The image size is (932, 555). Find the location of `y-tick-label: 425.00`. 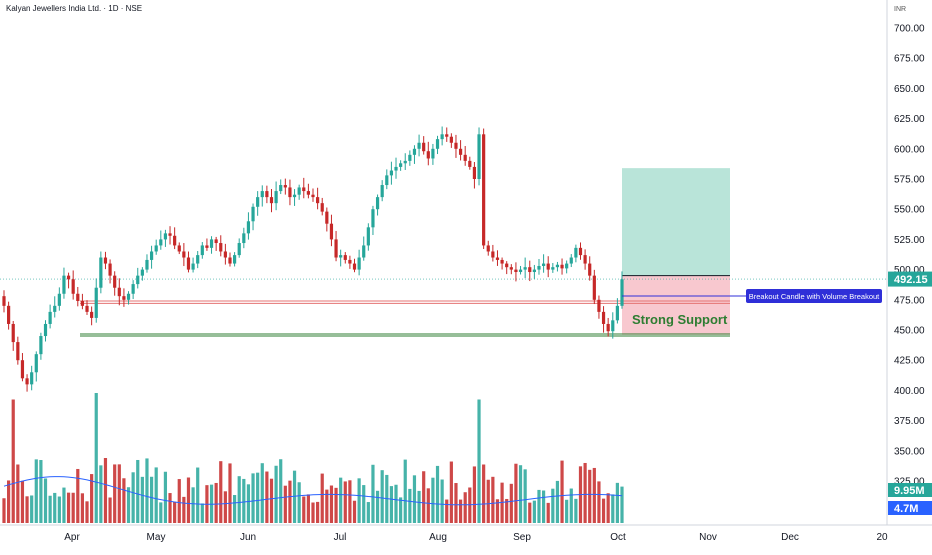

y-tick-label: 425.00 is located at coordinates (909, 361).